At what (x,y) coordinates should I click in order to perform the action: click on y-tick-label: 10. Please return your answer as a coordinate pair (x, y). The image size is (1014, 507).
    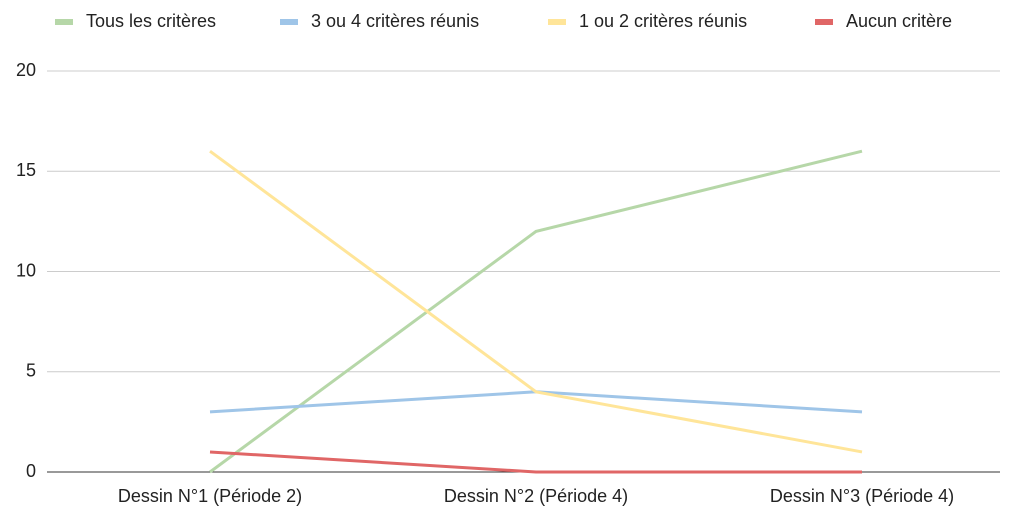
    Looking at the image, I should click on (26, 270).